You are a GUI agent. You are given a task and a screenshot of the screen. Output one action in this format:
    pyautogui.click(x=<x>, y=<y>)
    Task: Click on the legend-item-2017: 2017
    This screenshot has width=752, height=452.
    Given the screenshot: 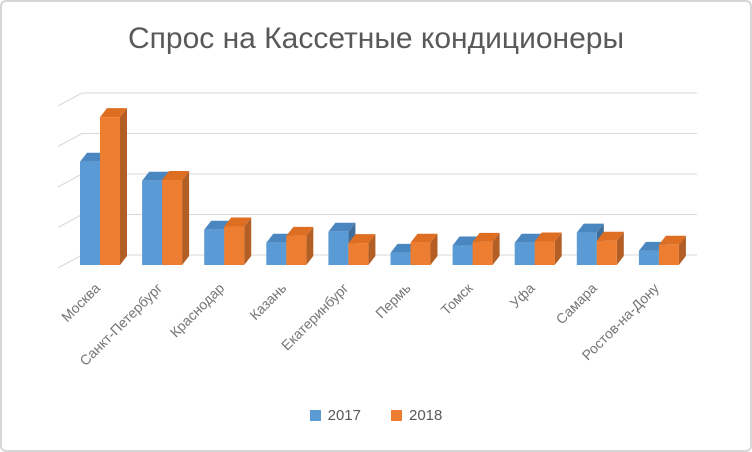 What is the action you would take?
    pyautogui.click(x=335, y=415)
    